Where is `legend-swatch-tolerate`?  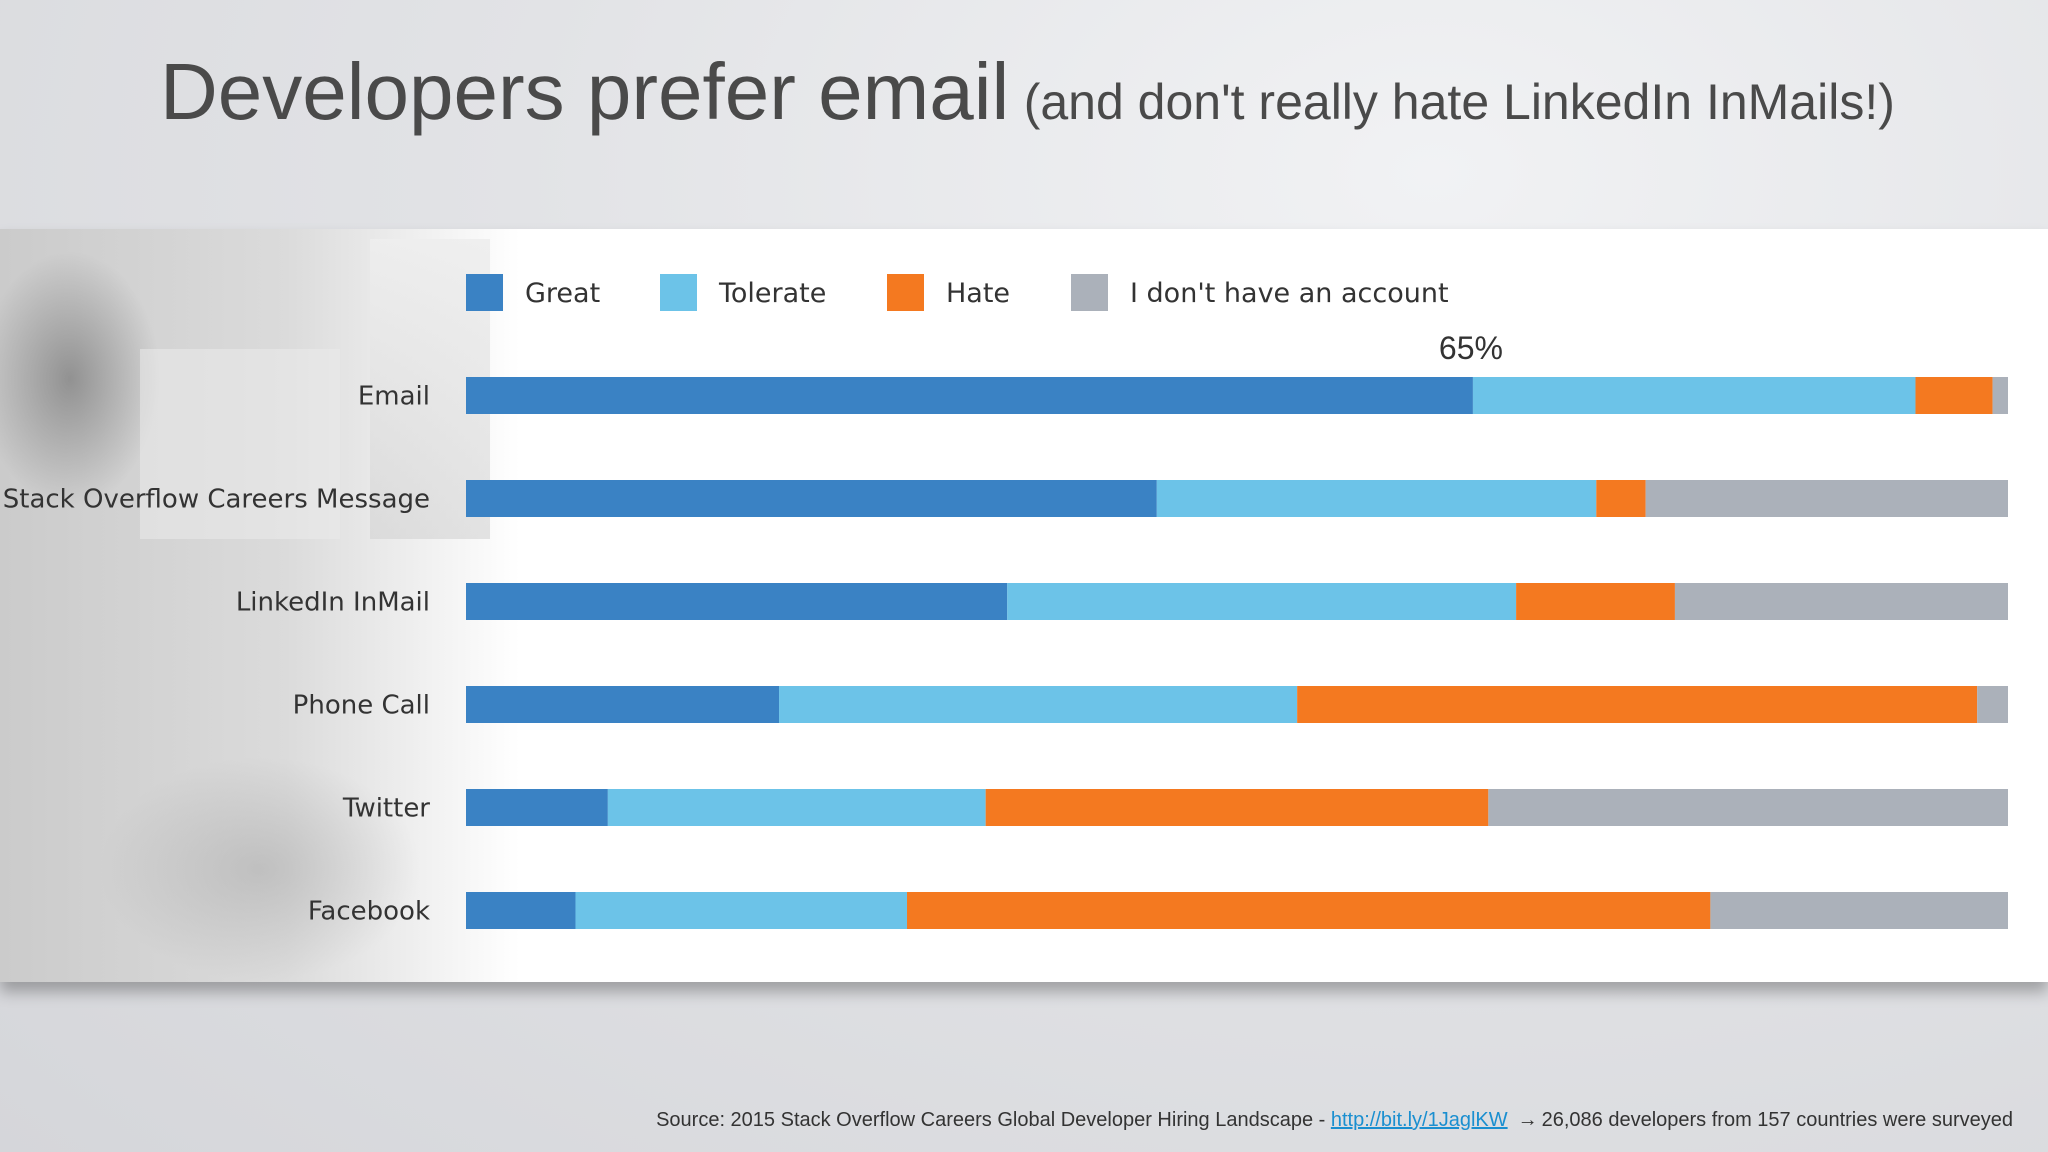
legend-swatch-tolerate is located at coordinates (678, 292).